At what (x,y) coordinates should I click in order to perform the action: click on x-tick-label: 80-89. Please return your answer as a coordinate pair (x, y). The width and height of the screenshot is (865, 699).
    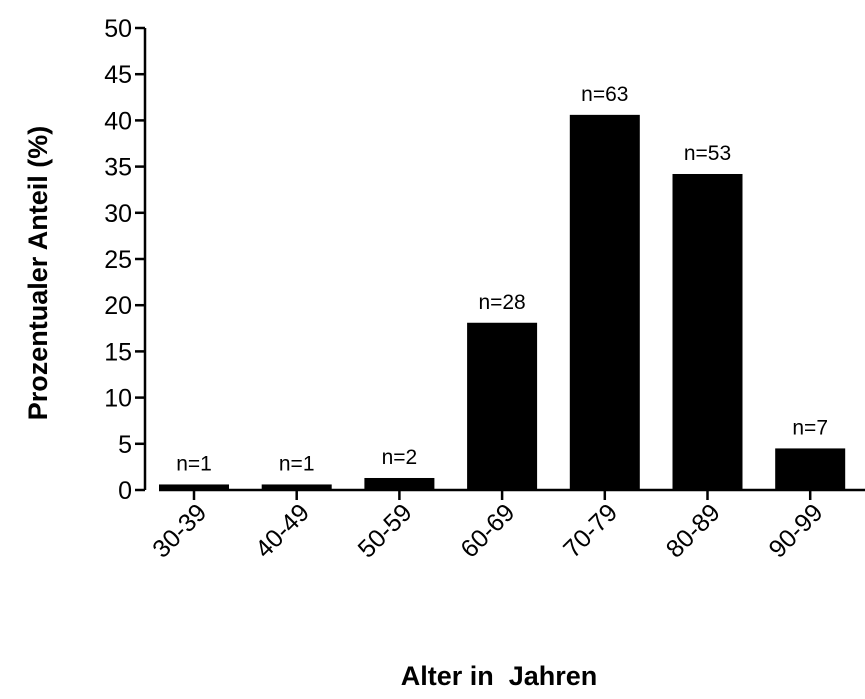
    Looking at the image, I should click on (693, 530).